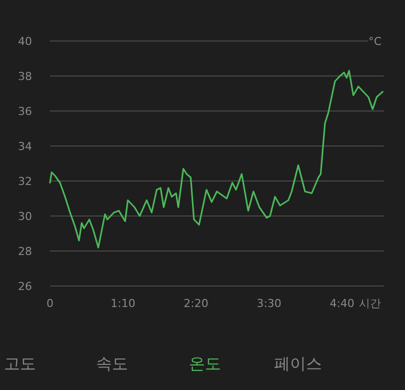  Describe the element at coordinates (25, 146) in the screenshot. I see `y-tick-label: 34` at that location.